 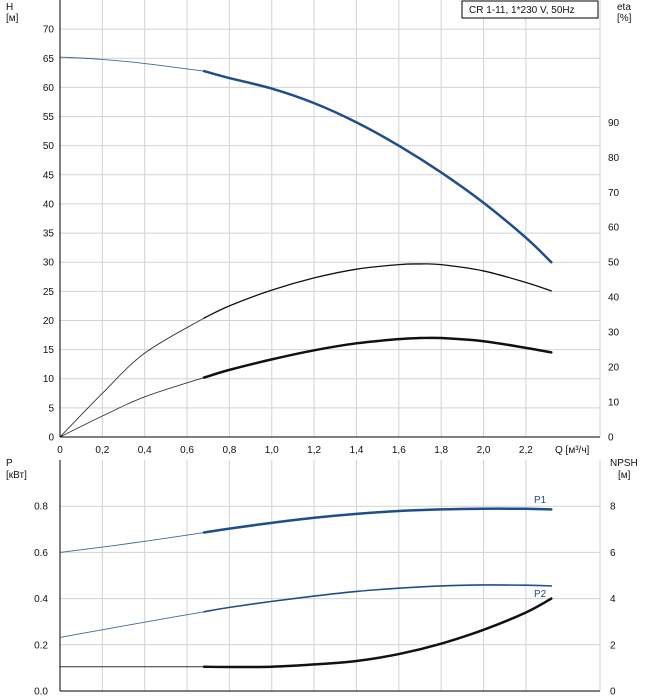 I want to click on h-tick-label: 0, so click(x=51, y=438).